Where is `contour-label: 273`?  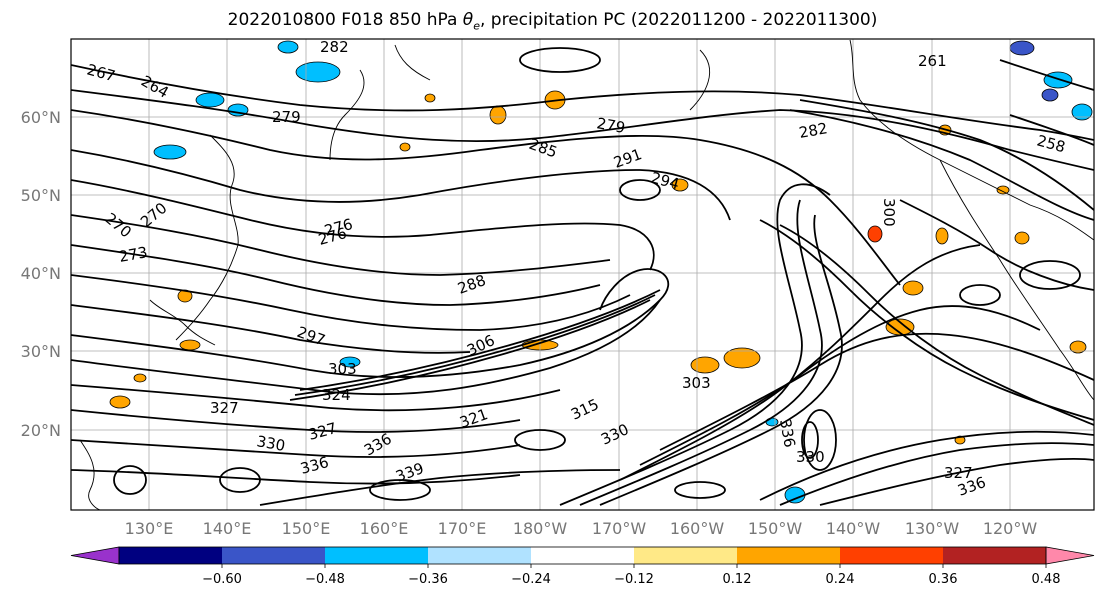 contour-label: 273 is located at coordinates (133, 254).